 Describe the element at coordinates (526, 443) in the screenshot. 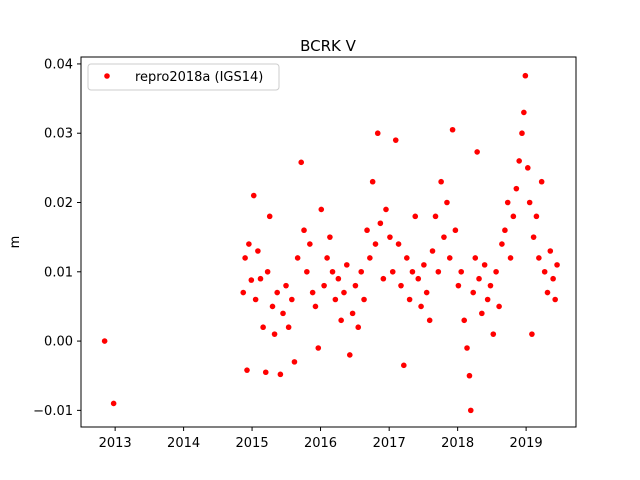

I see `x-tick-label: 2019` at that location.